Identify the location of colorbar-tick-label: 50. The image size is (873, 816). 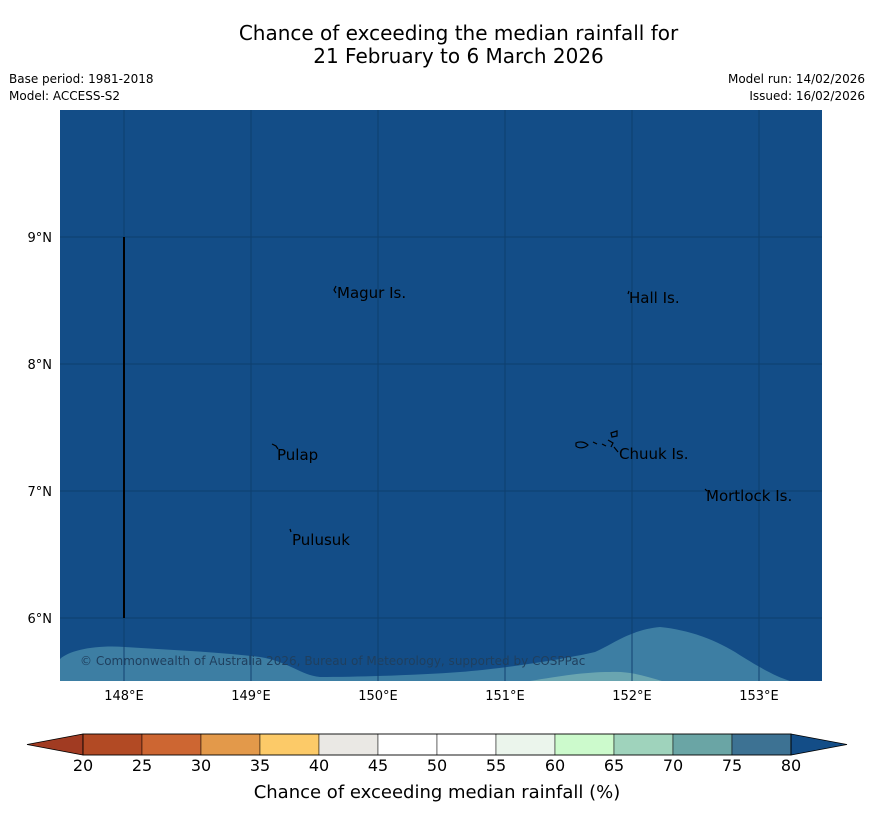
(437, 765).